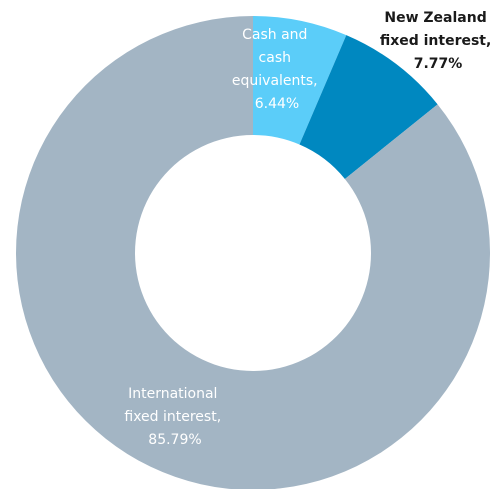  I want to click on slice-label-international: International fixed interest, 85.79%, so click(174, 417).